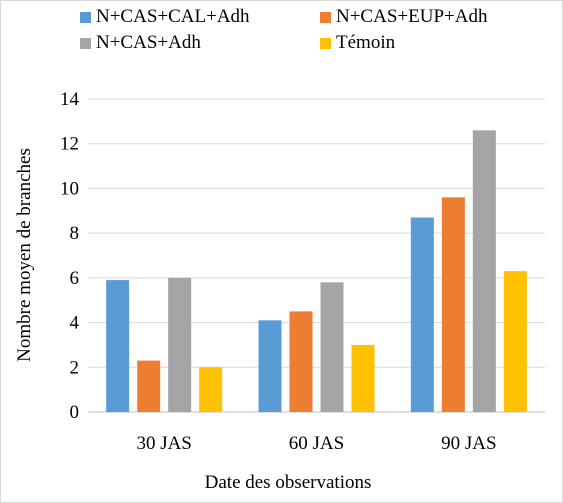 The image size is (563, 503). What do you see at coordinates (173, 16) in the screenshot?
I see `legend-label: N+CAS+CAL+Adh` at bounding box center [173, 16].